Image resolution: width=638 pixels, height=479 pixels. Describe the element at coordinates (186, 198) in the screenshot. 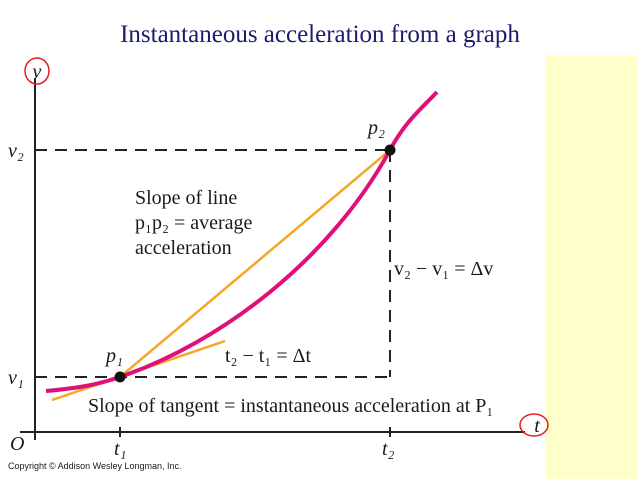

I see `note: Slope of line` at that location.